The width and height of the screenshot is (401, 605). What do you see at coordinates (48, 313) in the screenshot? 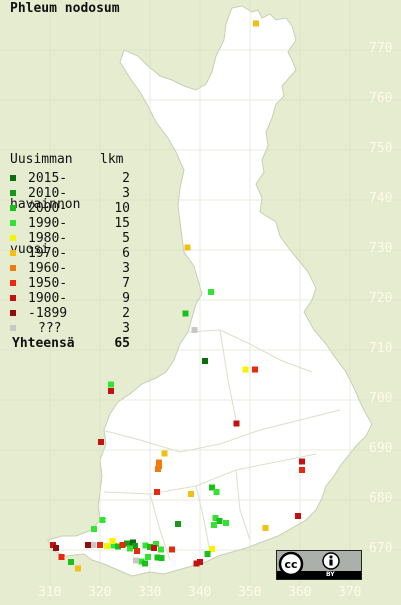
I see `legend-label: -1899` at bounding box center [48, 313].